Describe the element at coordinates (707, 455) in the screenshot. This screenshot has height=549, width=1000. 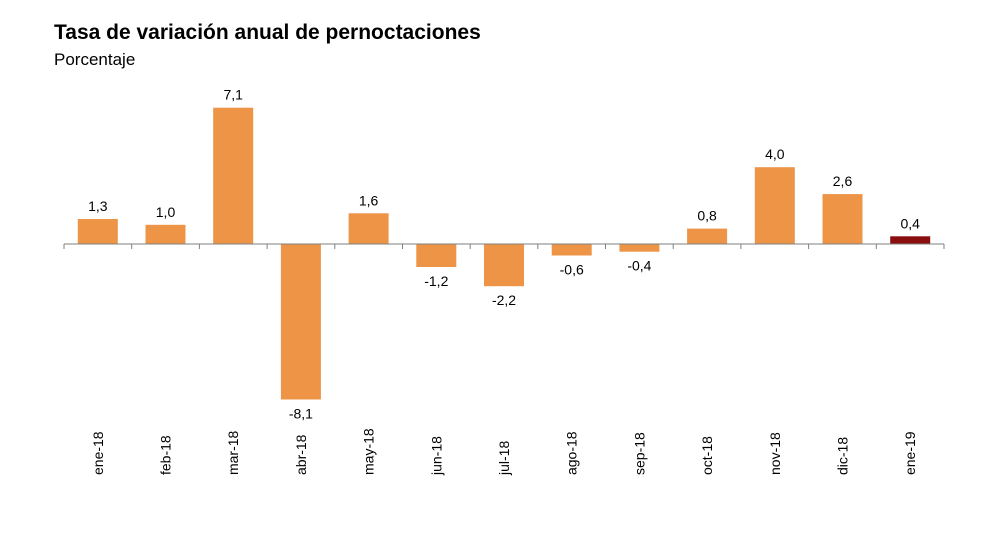
I see `x-tick-label-oct-18: oct-18` at that location.